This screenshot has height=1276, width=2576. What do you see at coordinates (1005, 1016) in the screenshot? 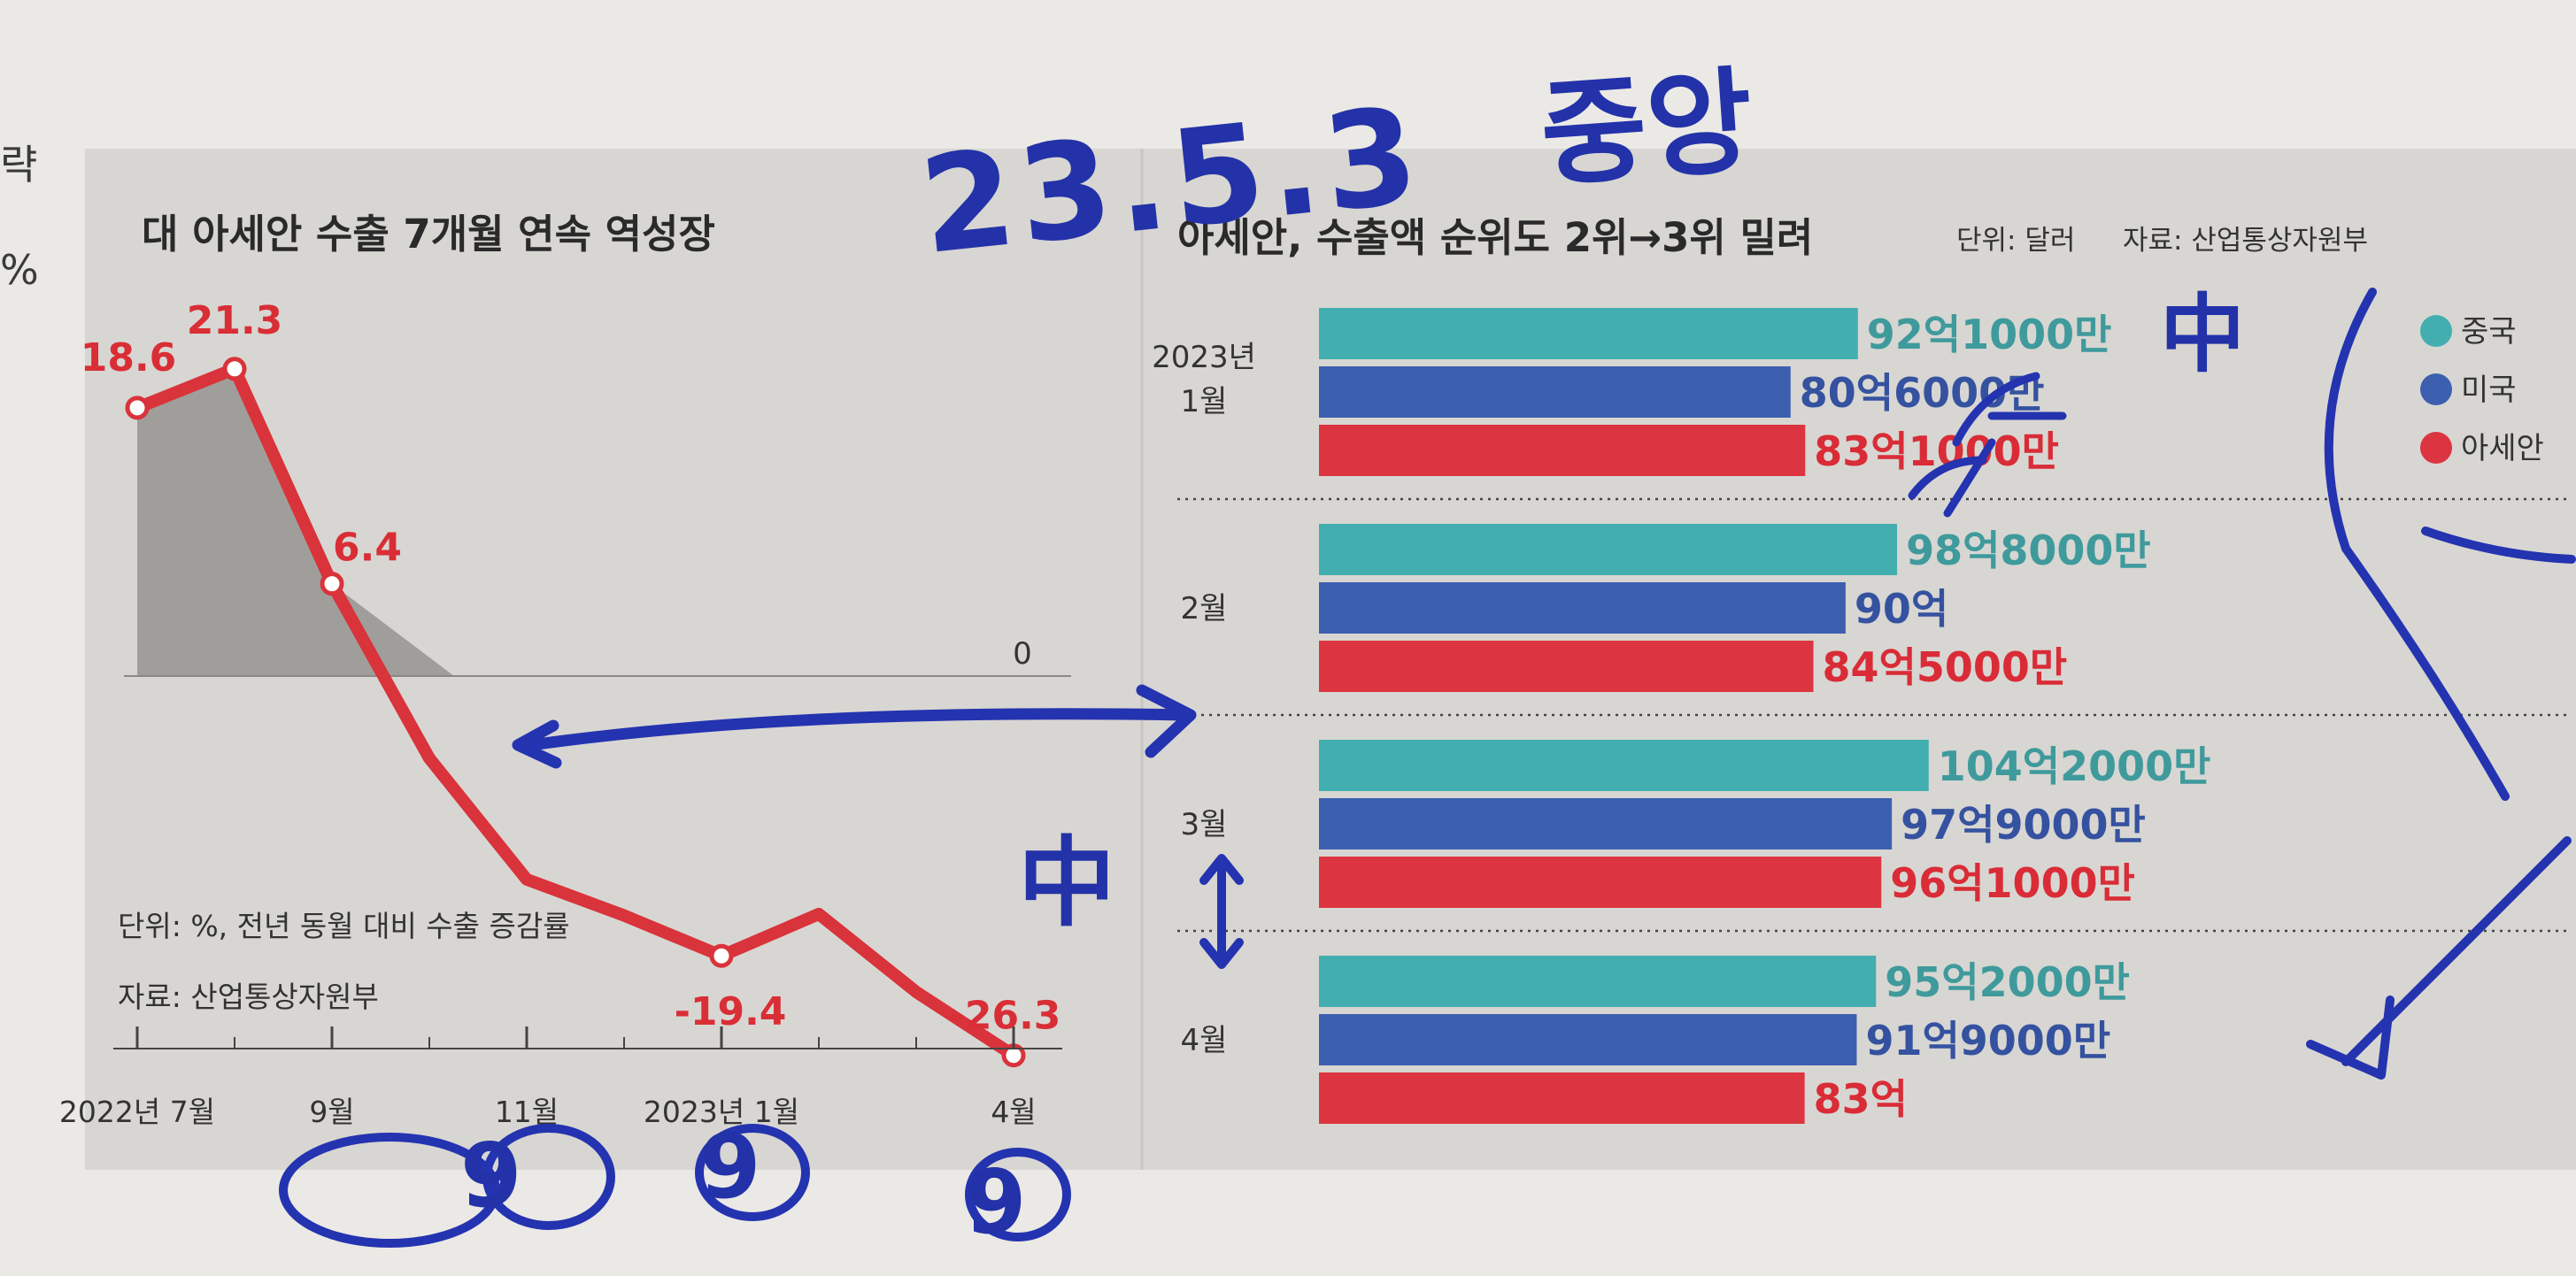
I see `point-label: -26.3` at bounding box center [1005, 1016].